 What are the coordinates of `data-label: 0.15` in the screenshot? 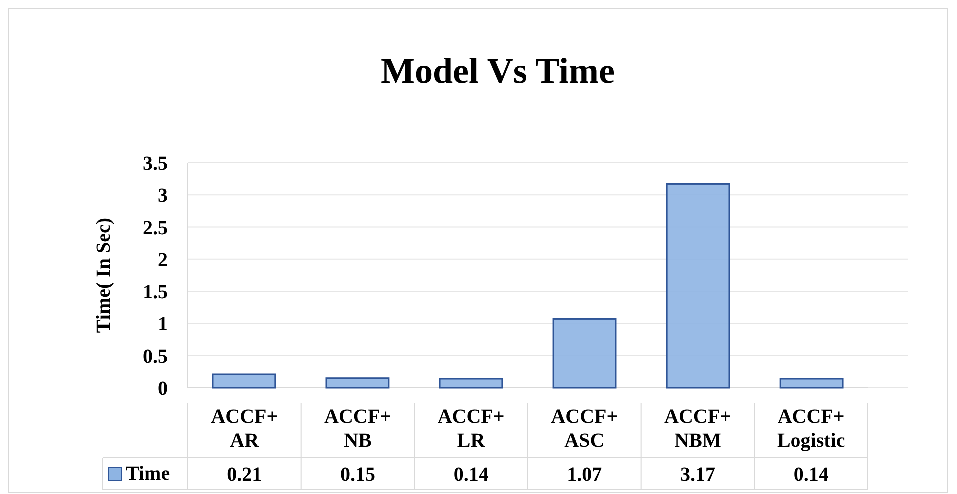 It's located at (358, 475).